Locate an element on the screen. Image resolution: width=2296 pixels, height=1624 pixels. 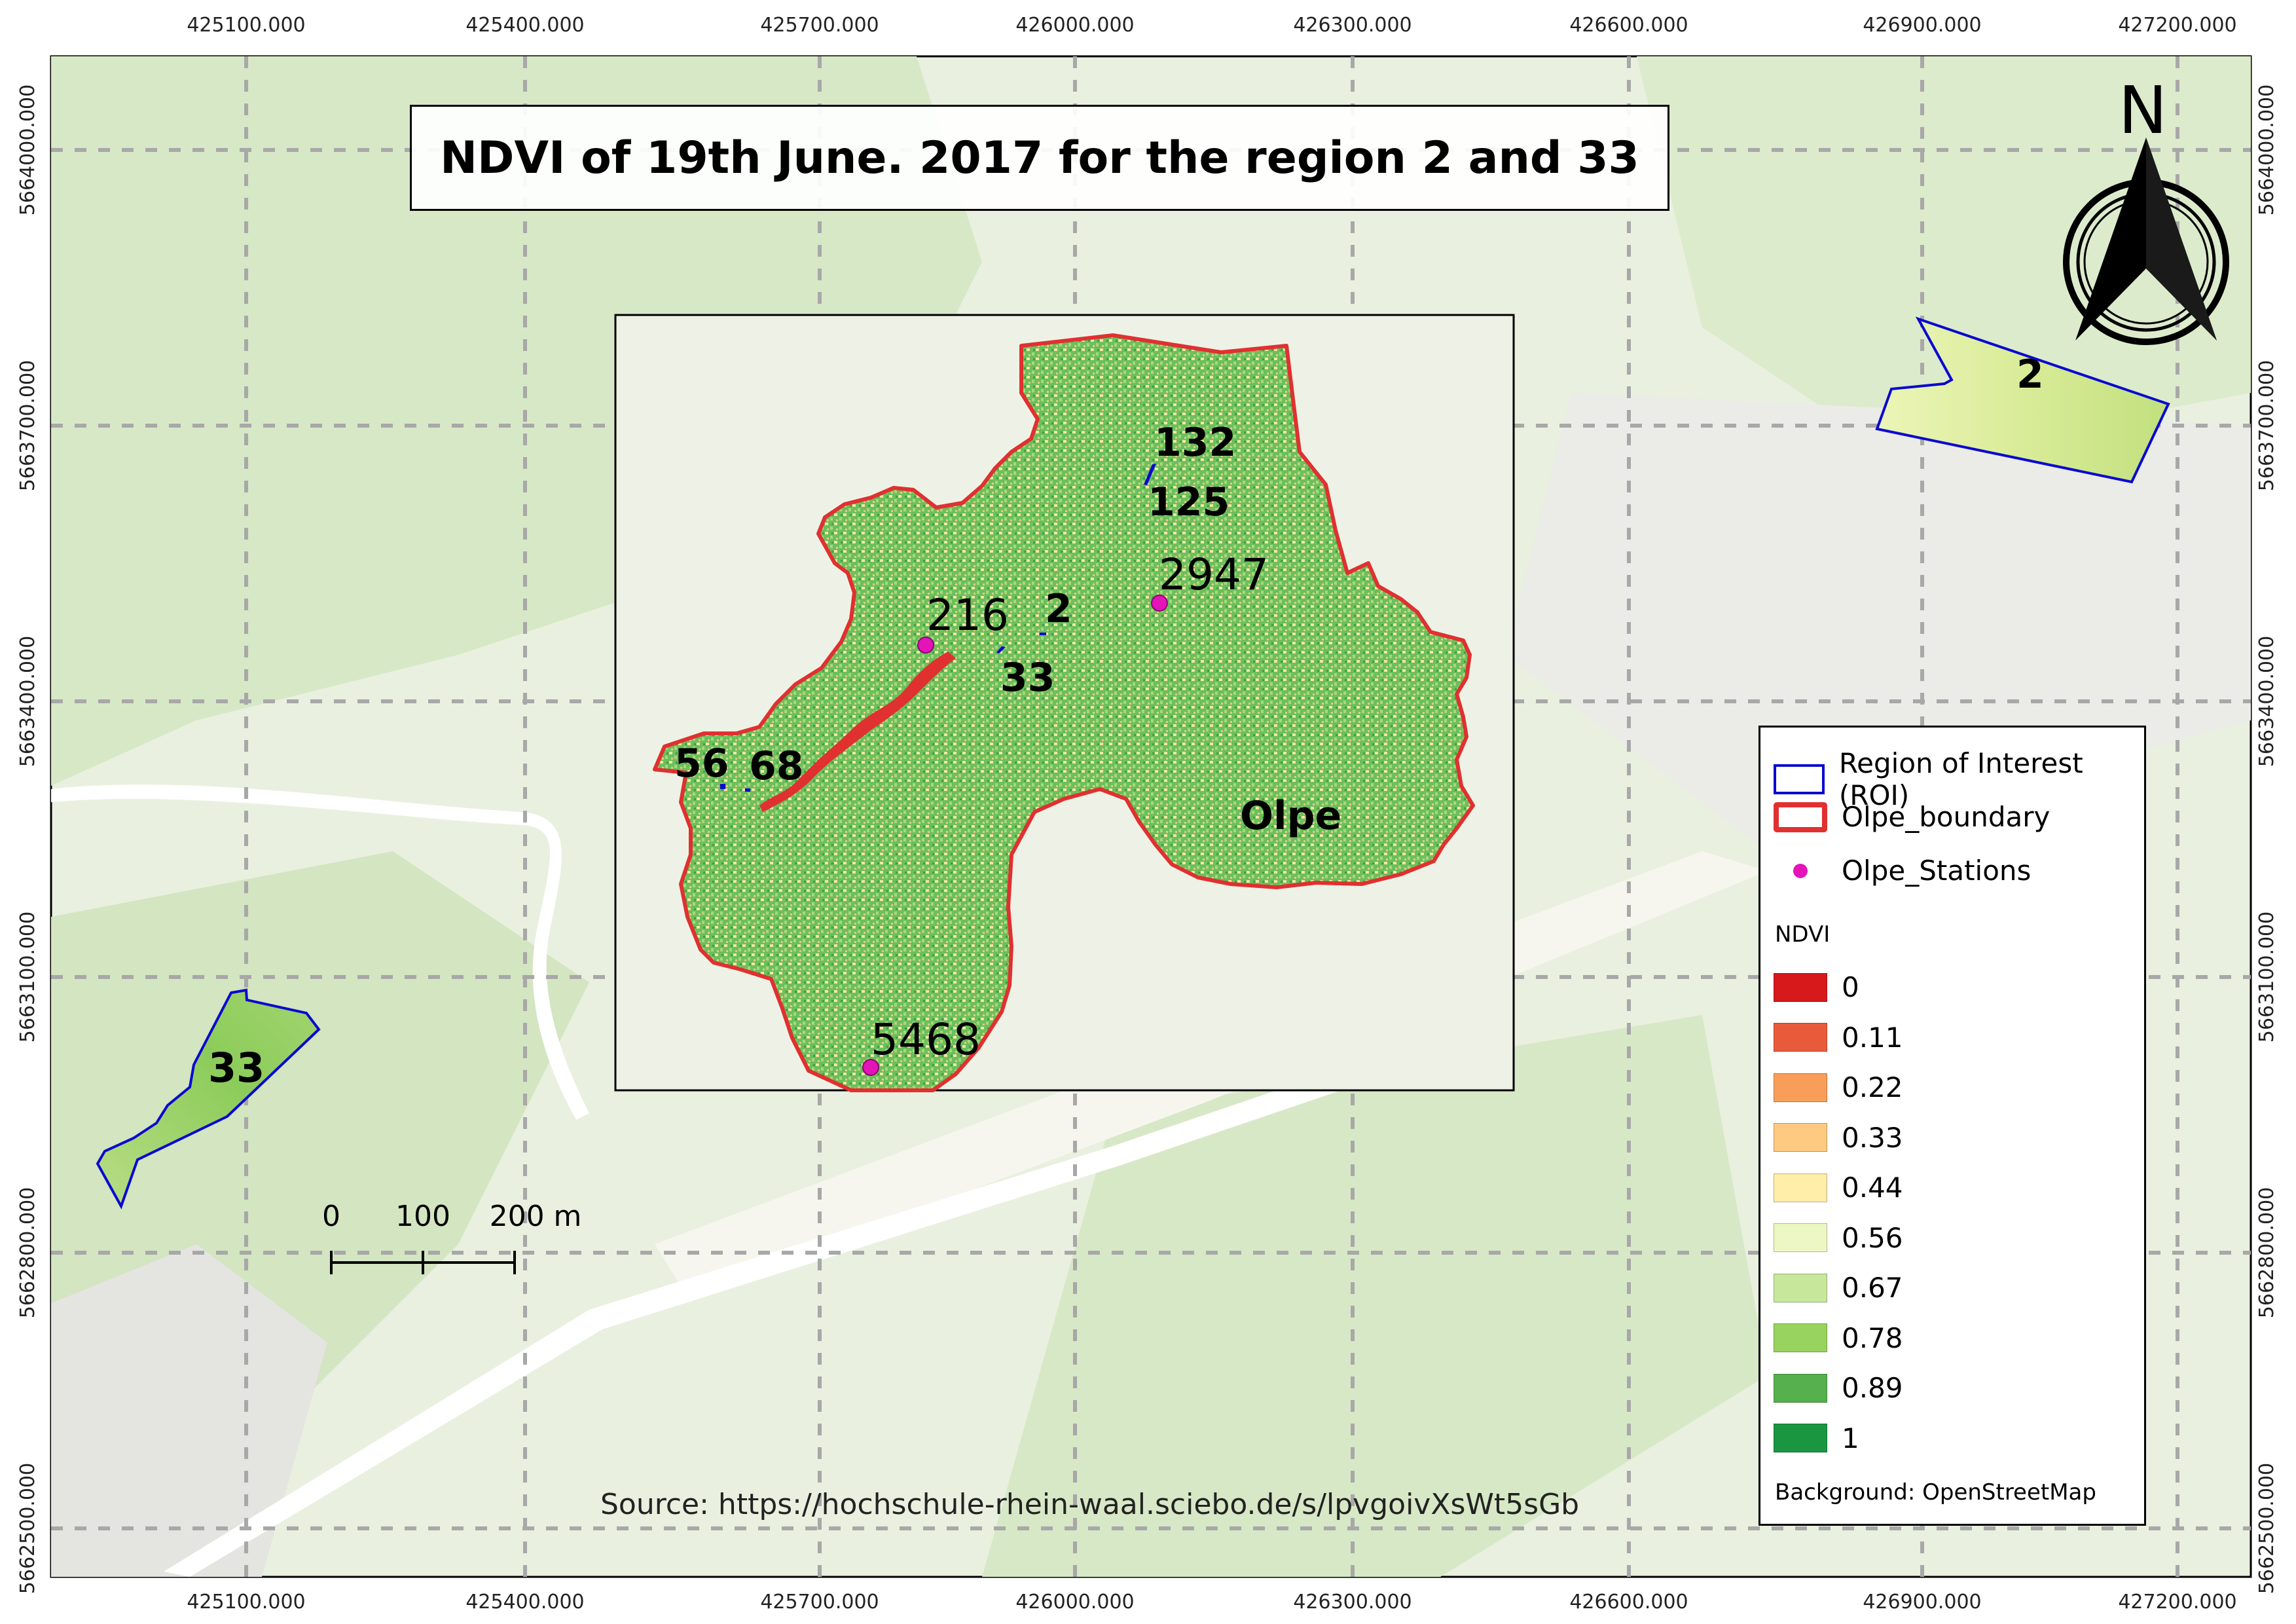
roi-132-marker is located at coordinates (1150, 474).